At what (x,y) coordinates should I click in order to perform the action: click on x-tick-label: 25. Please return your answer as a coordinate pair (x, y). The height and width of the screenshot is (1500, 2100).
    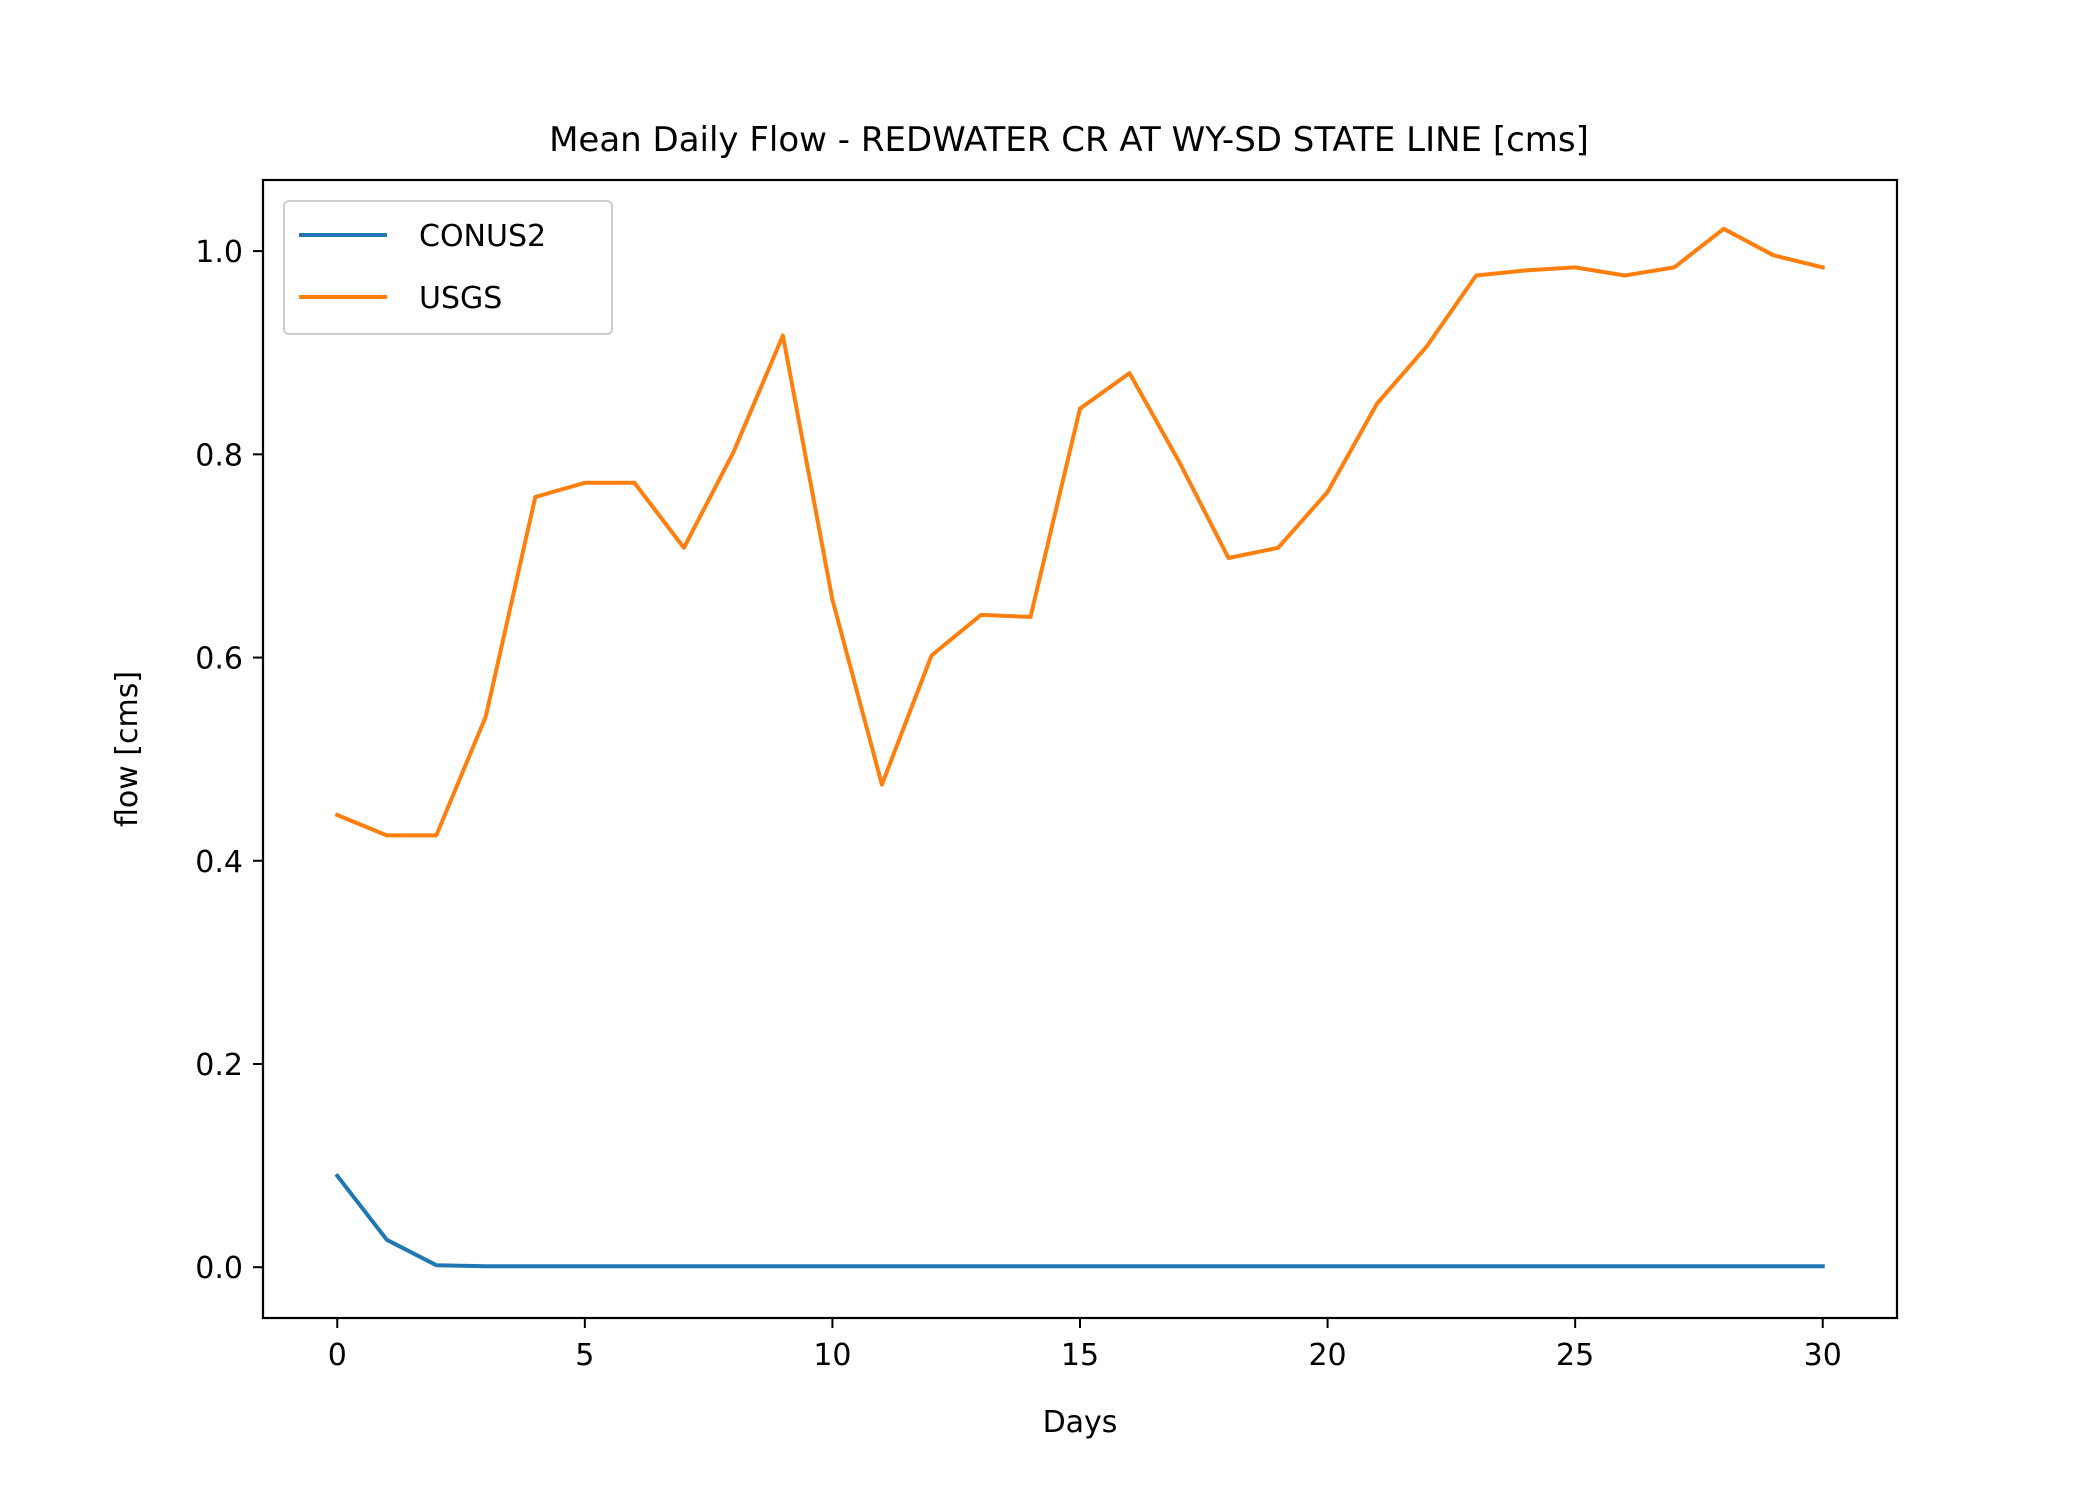
    Looking at the image, I should click on (1575, 1355).